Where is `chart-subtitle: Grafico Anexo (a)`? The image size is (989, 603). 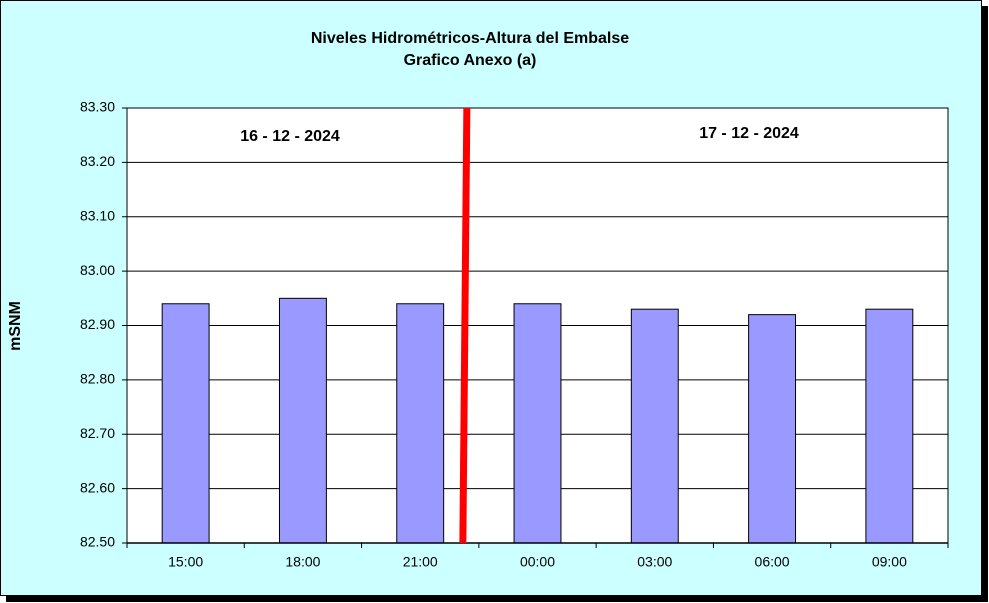
chart-subtitle: Grafico Anexo (a) is located at coordinates (470, 60).